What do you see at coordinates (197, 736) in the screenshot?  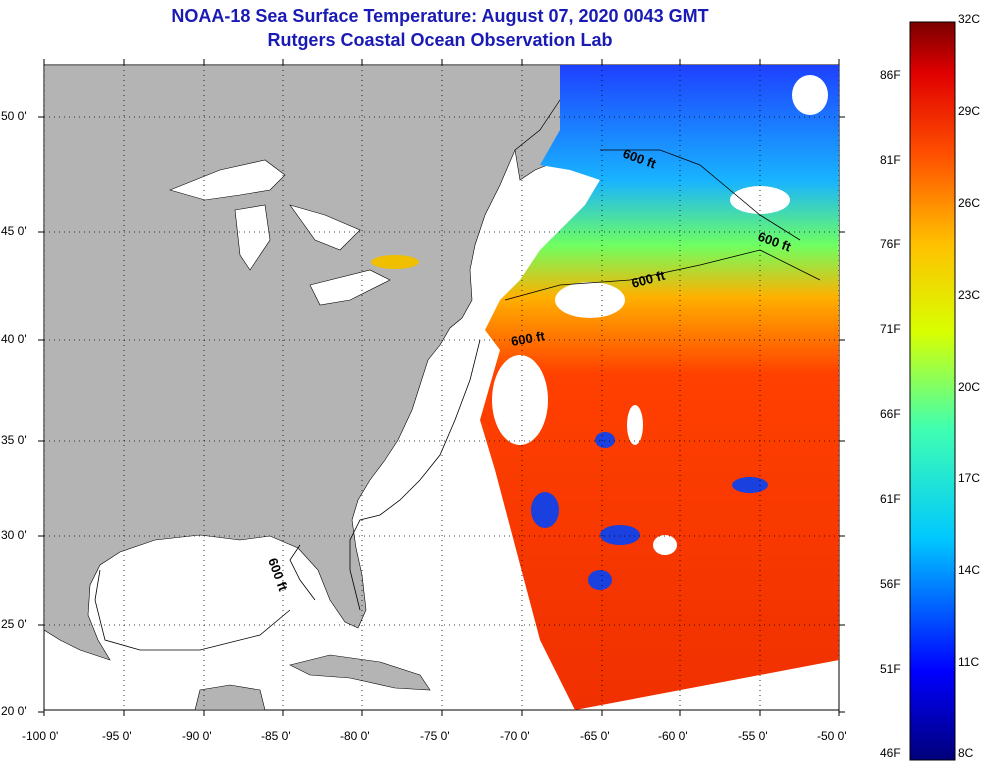 I see `longitude-label: -90 0'` at bounding box center [197, 736].